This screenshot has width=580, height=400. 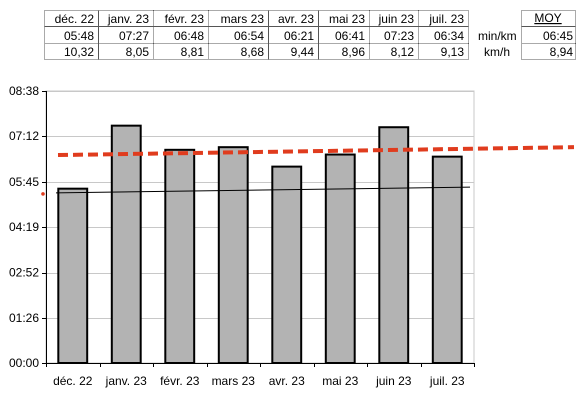 I want to click on table-speed-1: 8,05, so click(x=138, y=52).